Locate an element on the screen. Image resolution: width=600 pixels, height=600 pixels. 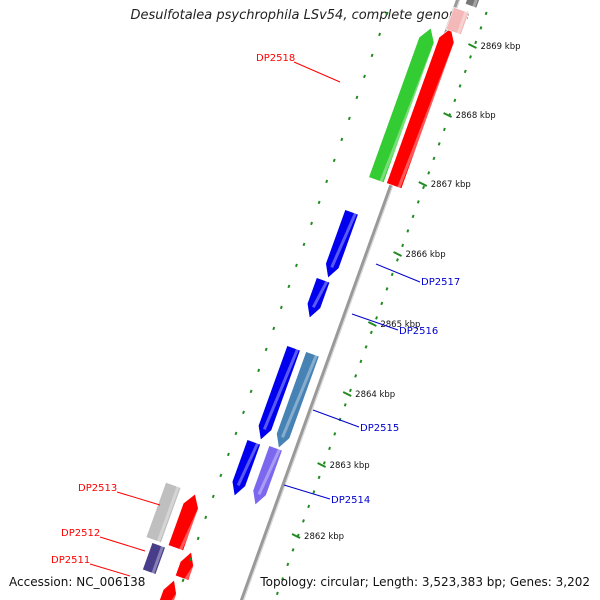
gene-dp2518-rna-shine is located at coordinates (408, 112).